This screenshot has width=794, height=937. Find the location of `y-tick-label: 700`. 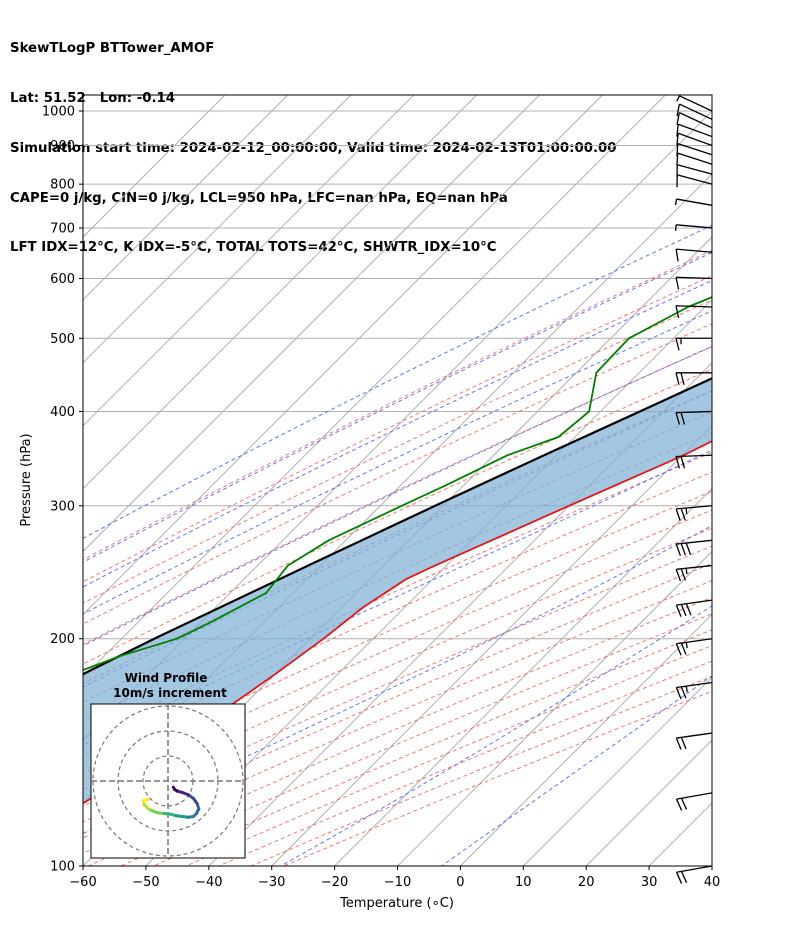

y-tick-label: 700 is located at coordinates (62, 228).